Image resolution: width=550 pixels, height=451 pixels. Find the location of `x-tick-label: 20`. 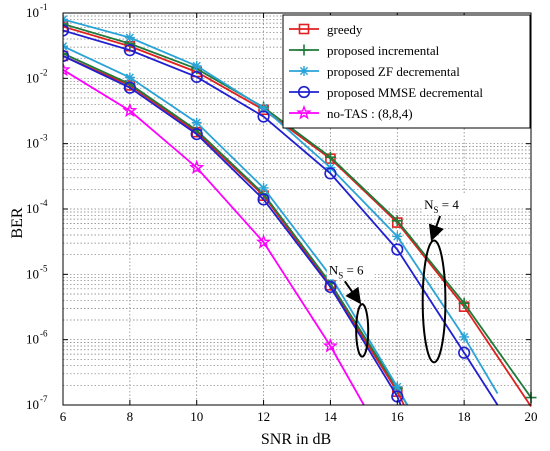

x-tick-label: 20 is located at coordinates (531, 416).